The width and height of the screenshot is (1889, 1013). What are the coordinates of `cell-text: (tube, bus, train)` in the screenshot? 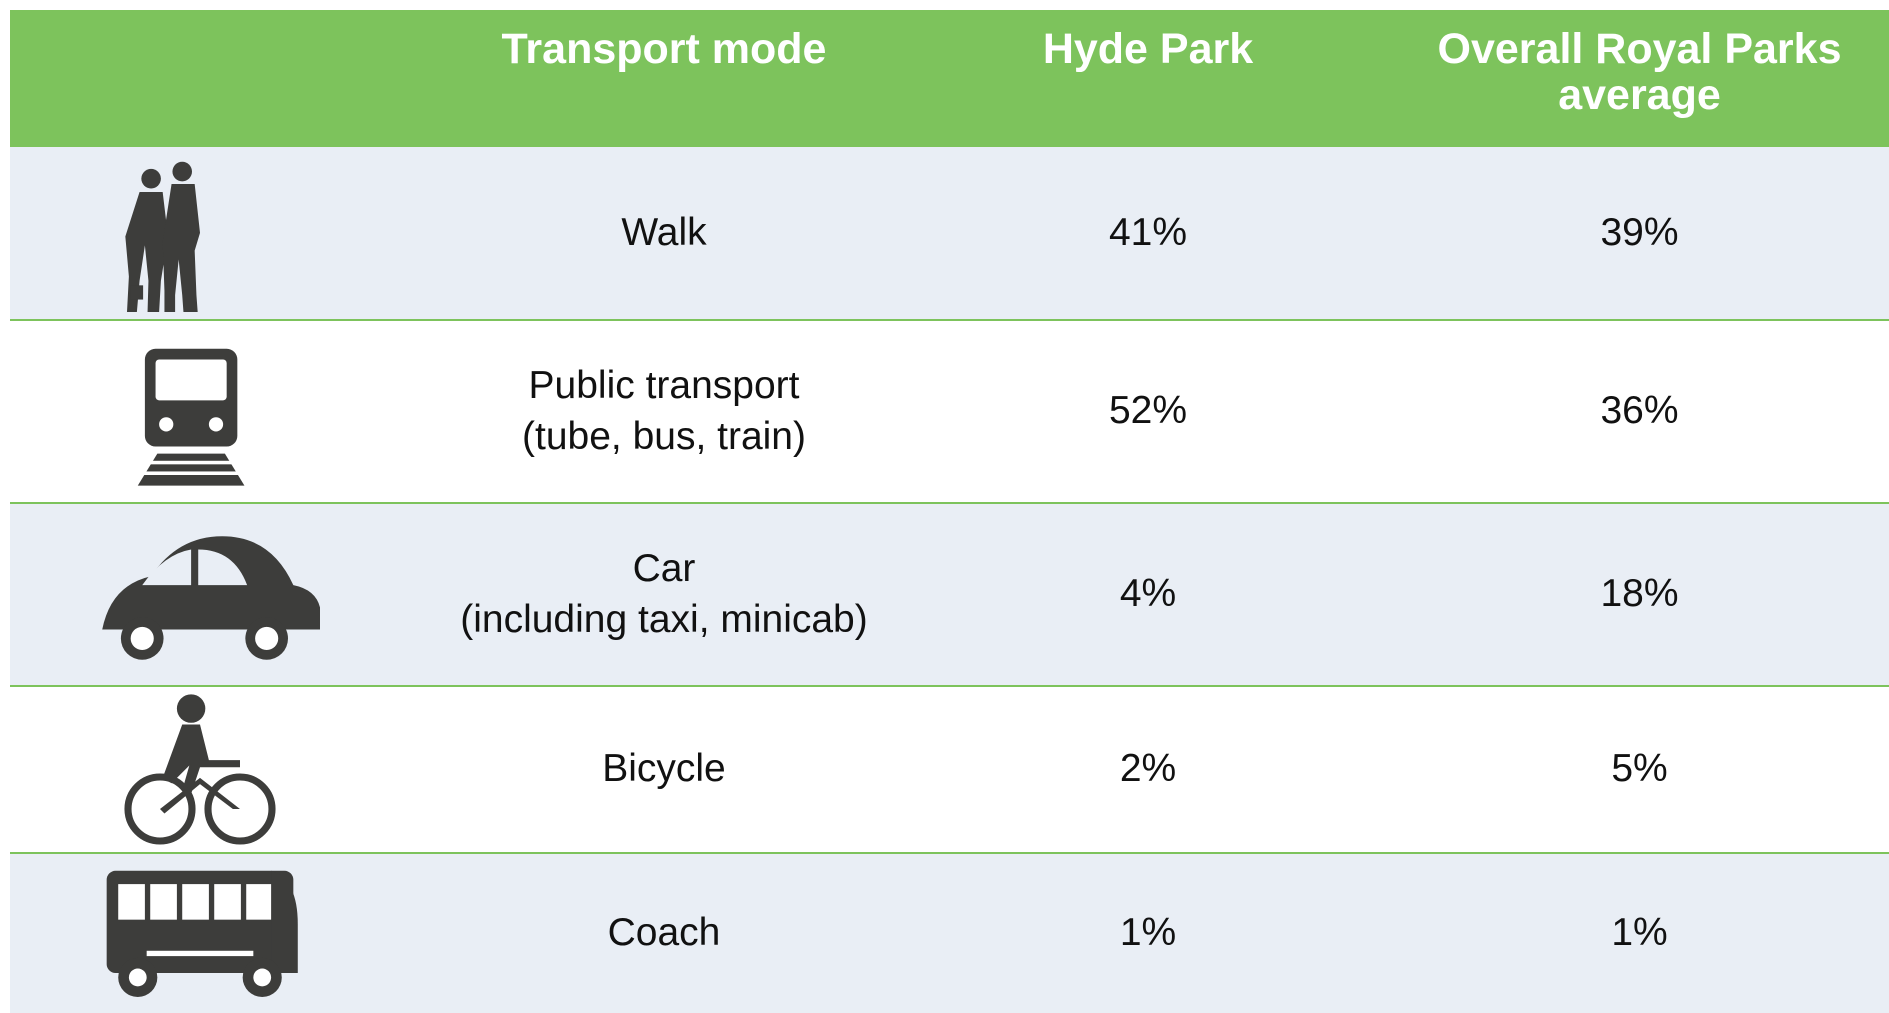 It's located at (664, 436).